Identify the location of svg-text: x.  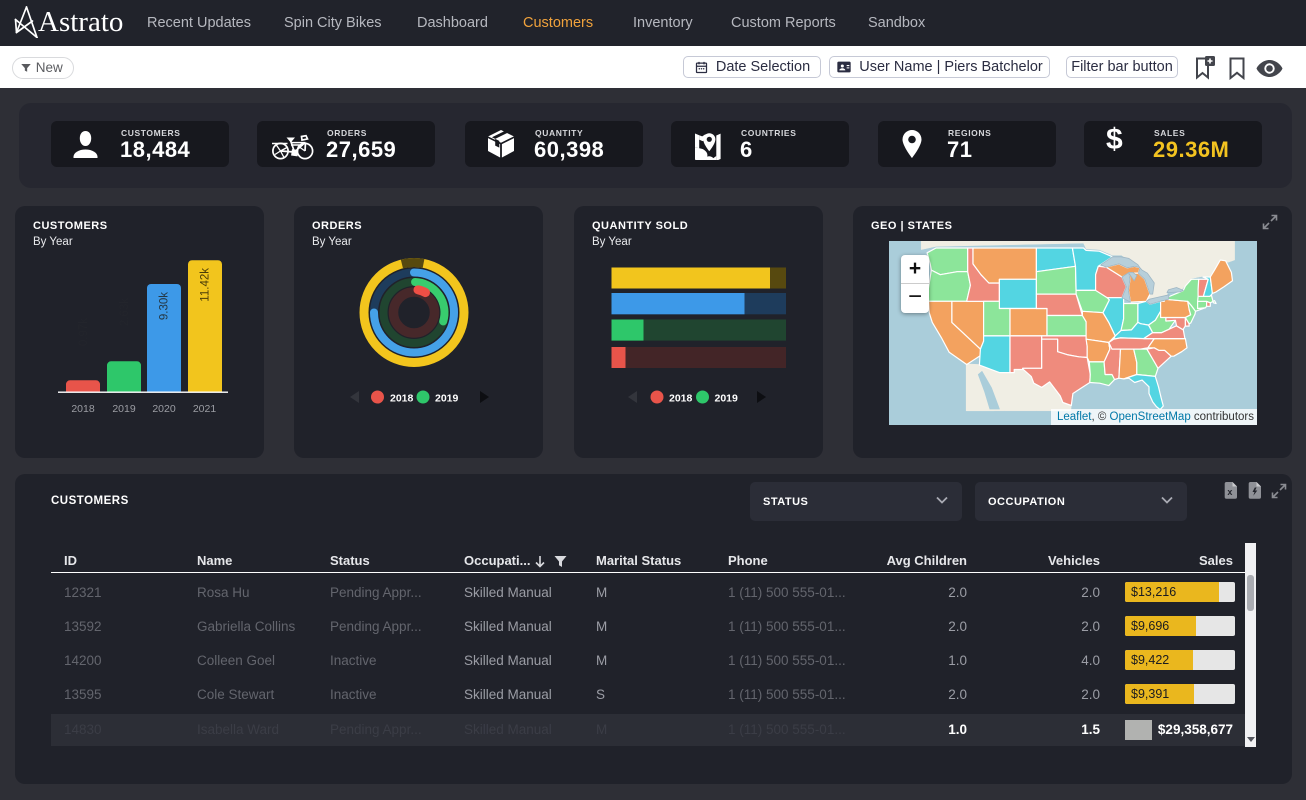
(1229, 492).